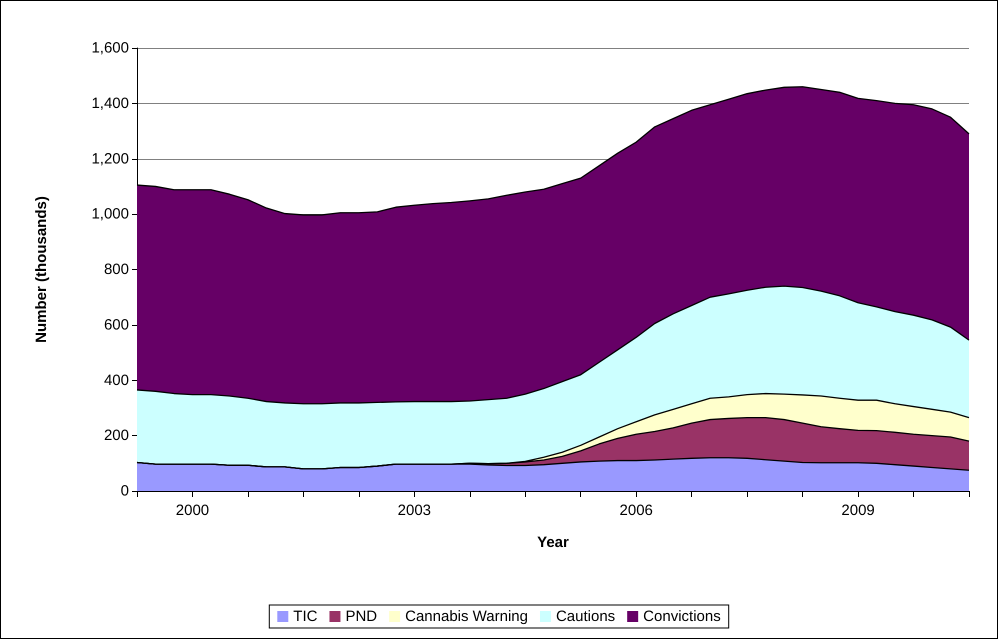 The width and height of the screenshot is (998, 639). I want to click on y-tick-label: 1,600, so click(110, 48).